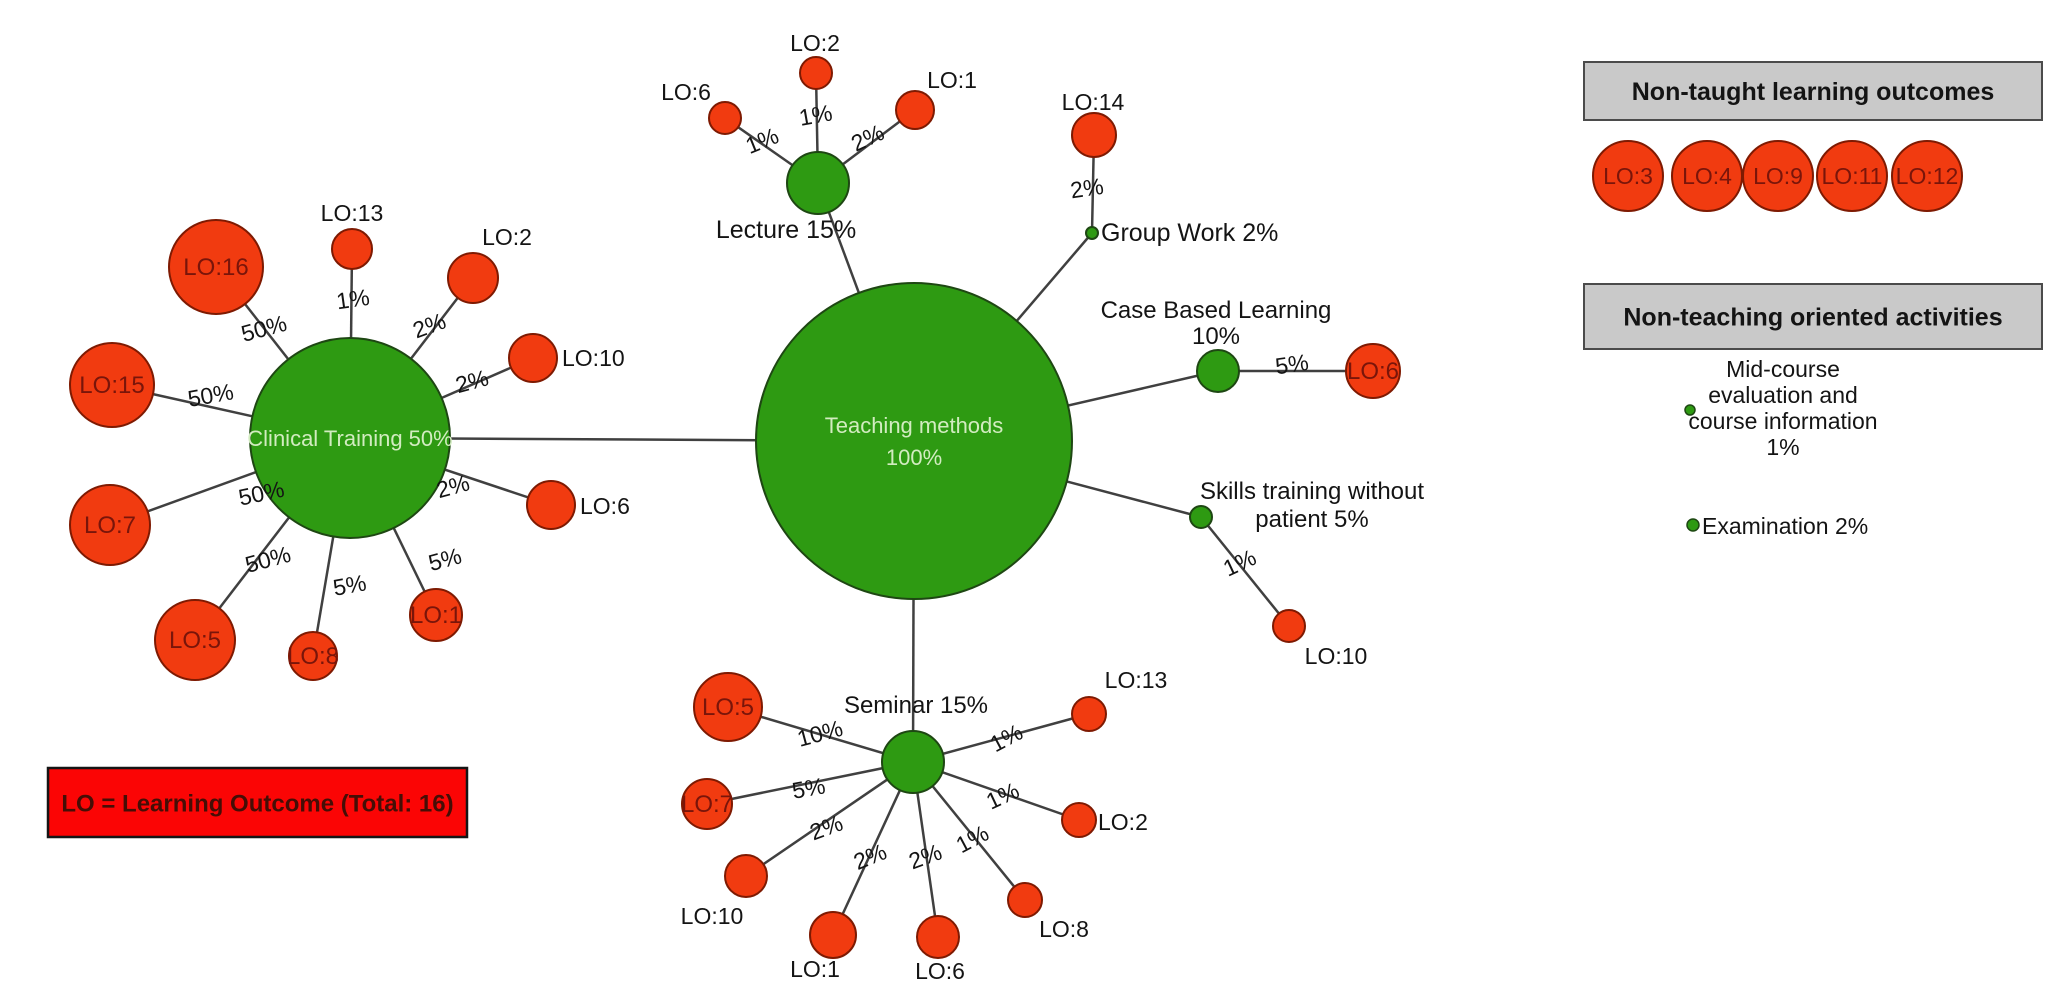 This screenshot has height=1001, width=2059. I want to click on edge-label-cbl-b_lo6: 5%, so click(1292, 364).